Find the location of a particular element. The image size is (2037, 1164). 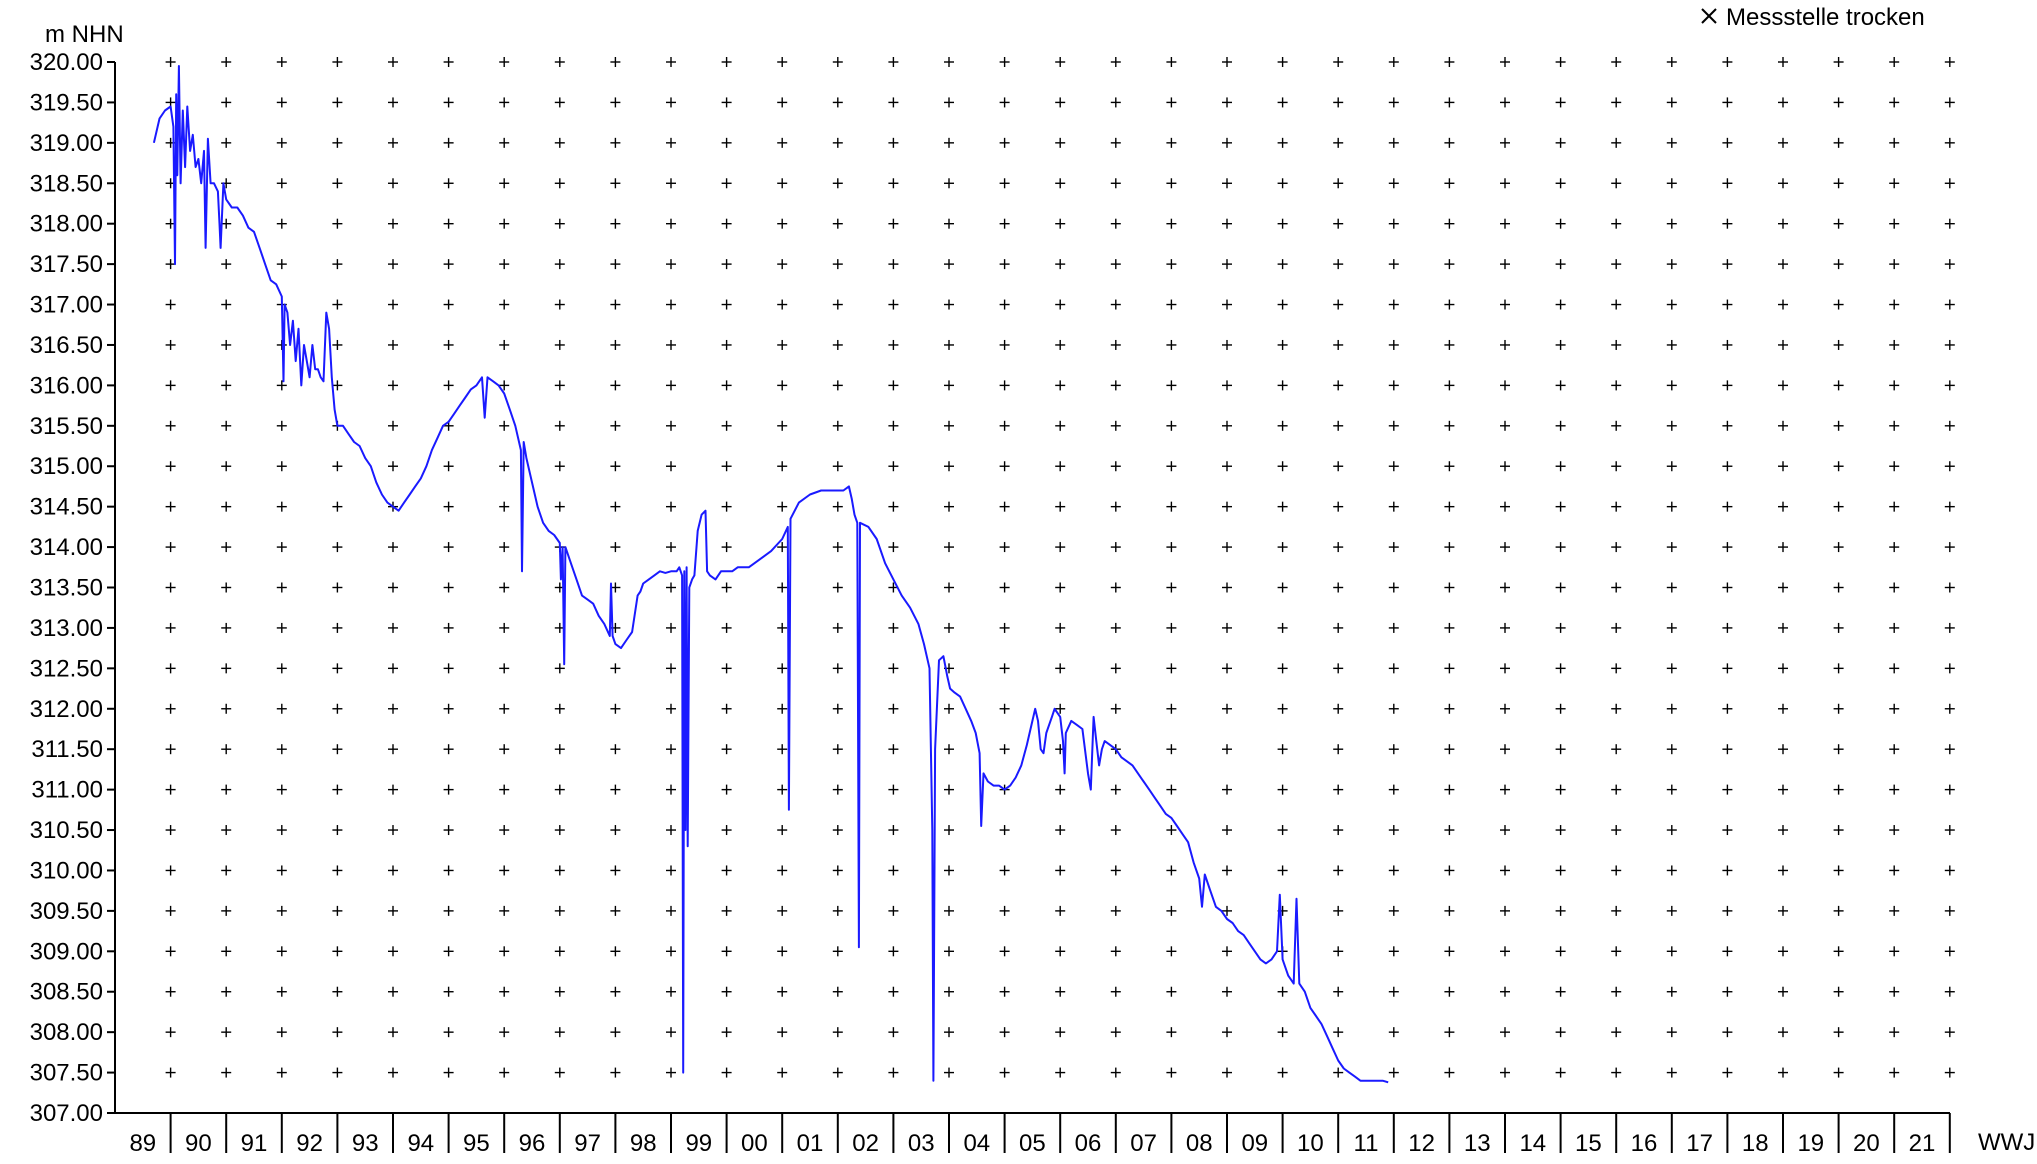

x-tick-label: 96 is located at coordinates (532, 1143).